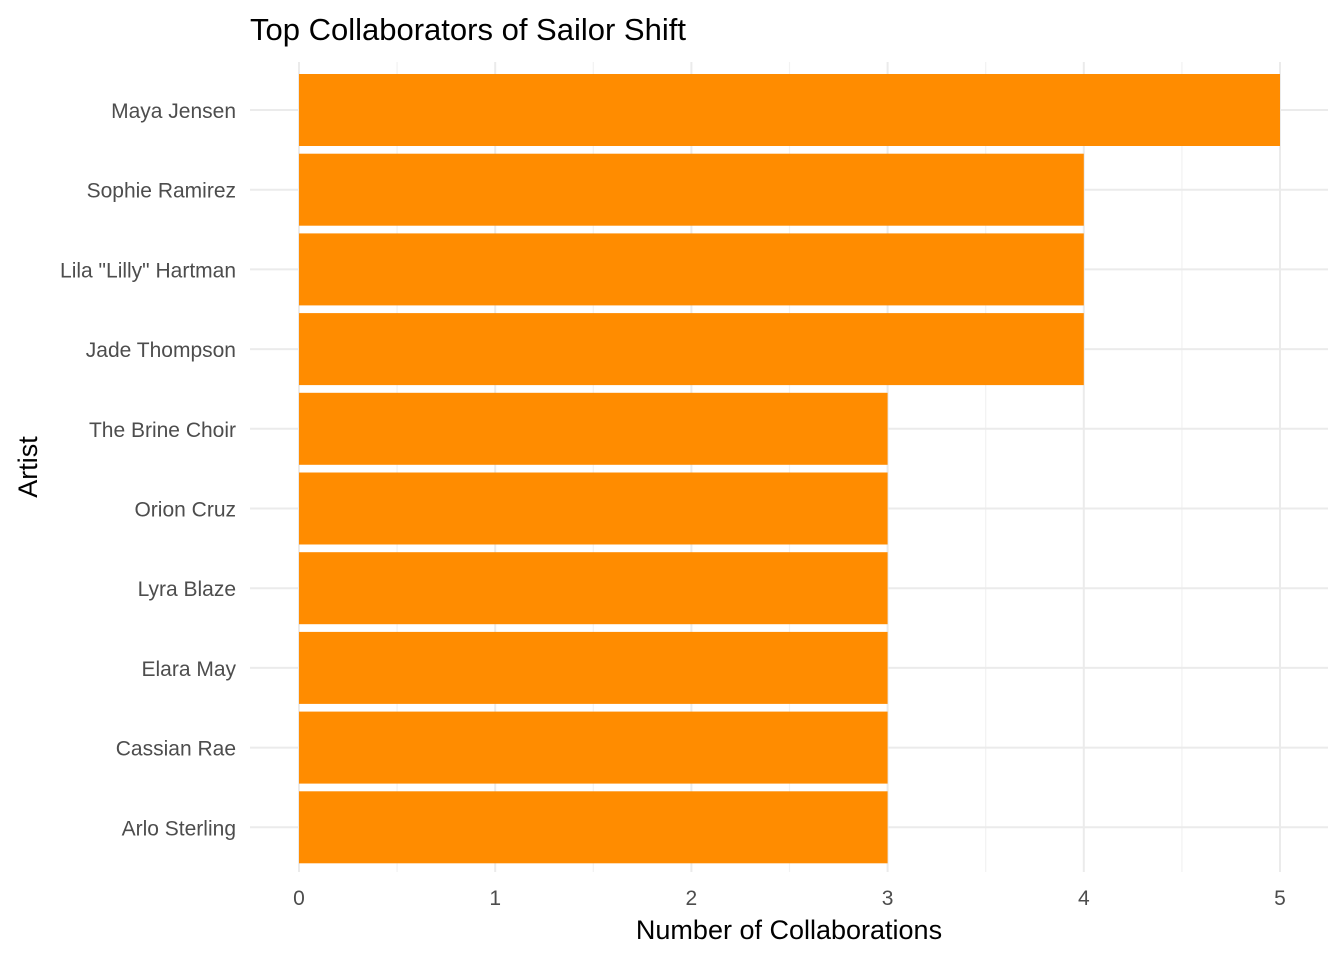 This screenshot has width=1344, height=960. I want to click on chart-title: Top Collaborators of Sailor Shift, so click(468, 29).